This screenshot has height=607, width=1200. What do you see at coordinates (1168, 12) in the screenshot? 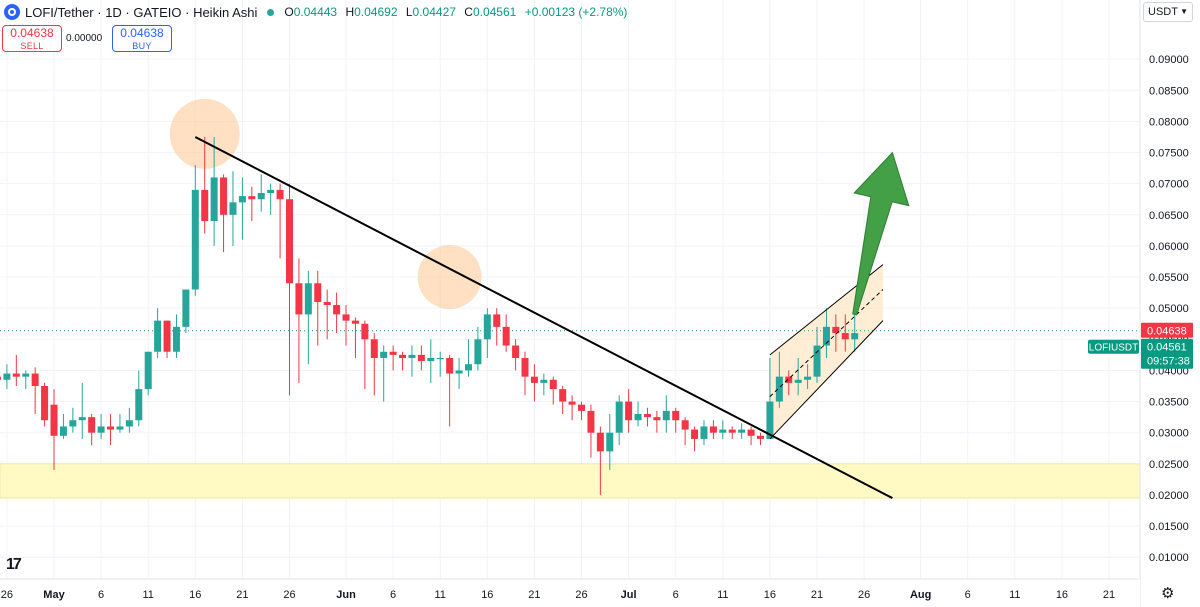
I see `currency-unit-select: USDT ▼` at bounding box center [1168, 12].